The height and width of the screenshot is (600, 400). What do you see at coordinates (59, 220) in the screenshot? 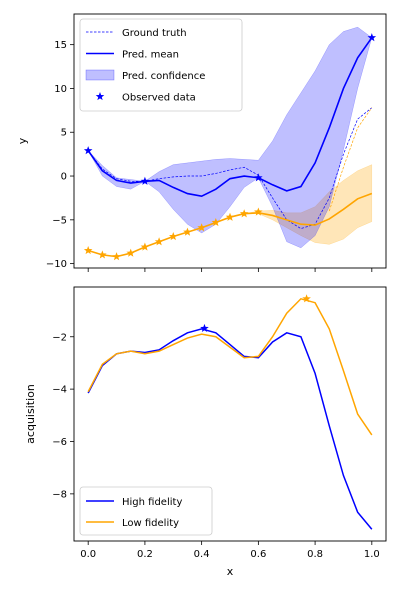
I see `y-tick-label: −5` at bounding box center [59, 220].